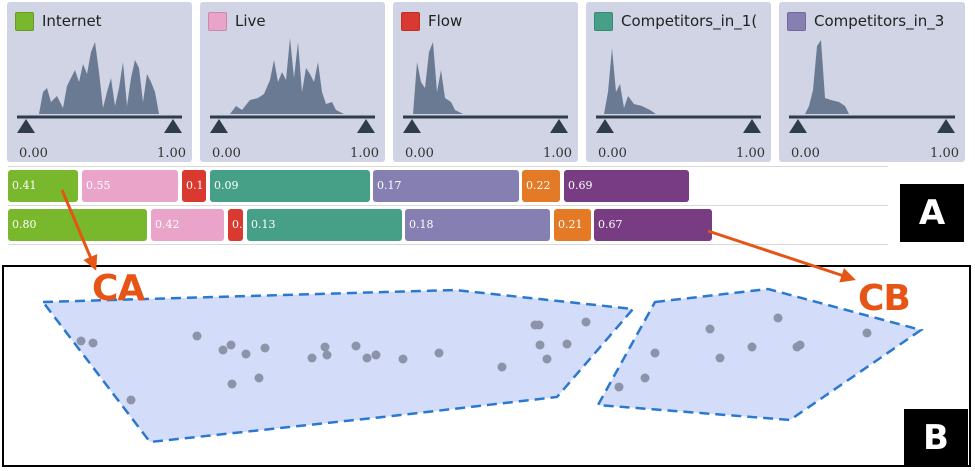 The height and width of the screenshot is (471, 975). Describe the element at coordinates (489, 21) in the screenshot. I see `panel-header: Flow` at that location.